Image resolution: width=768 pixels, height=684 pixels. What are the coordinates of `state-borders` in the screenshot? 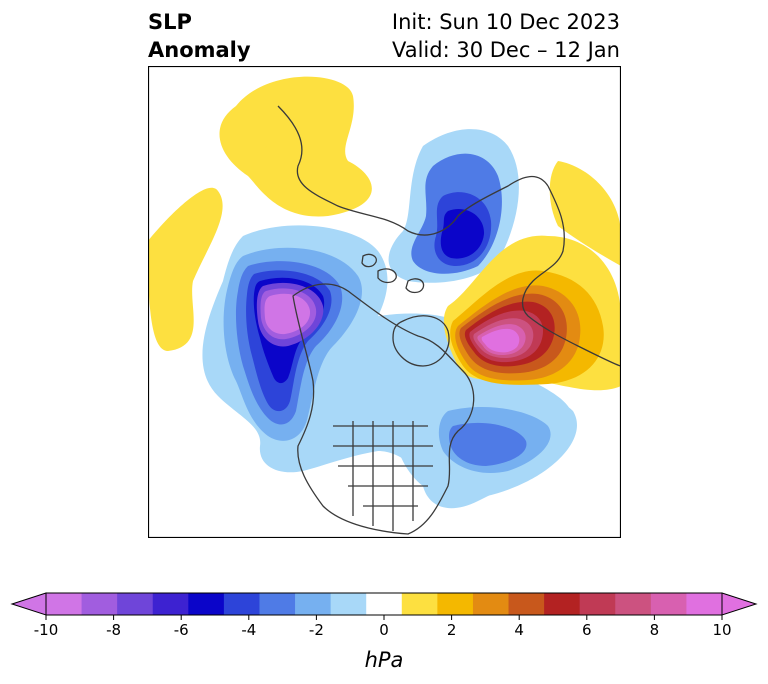 It's located at (383, 476).